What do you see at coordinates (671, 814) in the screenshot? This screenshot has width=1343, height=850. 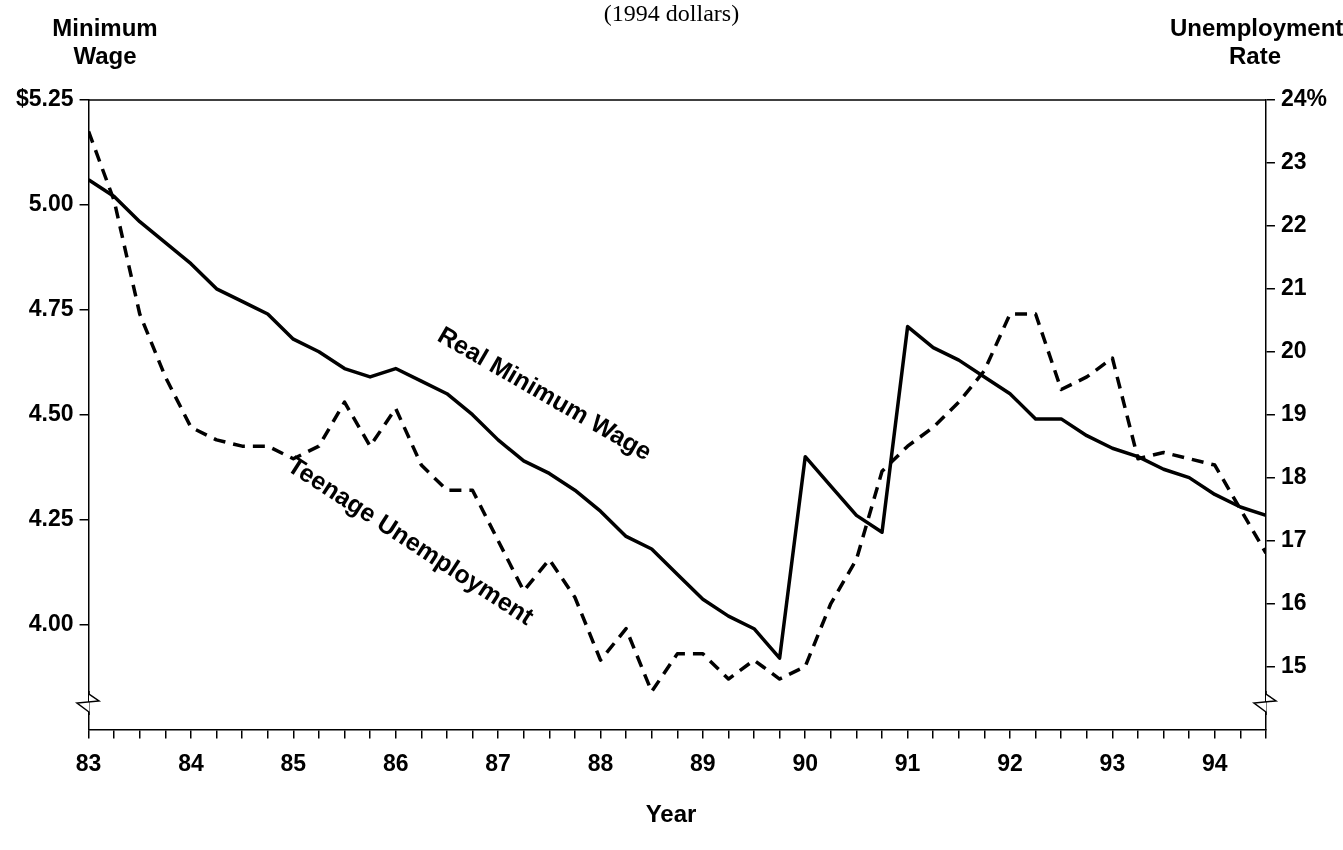 I see `x-axis-title: Year` at bounding box center [671, 814].